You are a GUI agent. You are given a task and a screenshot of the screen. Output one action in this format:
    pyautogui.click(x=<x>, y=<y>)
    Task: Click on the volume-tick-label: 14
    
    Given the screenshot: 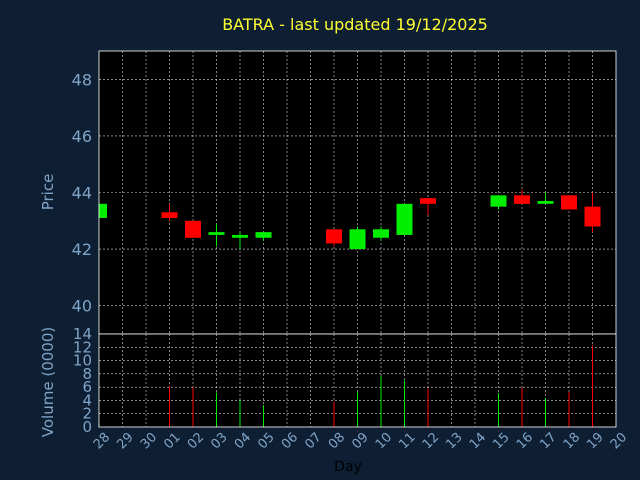 What is the action you would take?
    pyautogui.click(x=82, y=334)
    